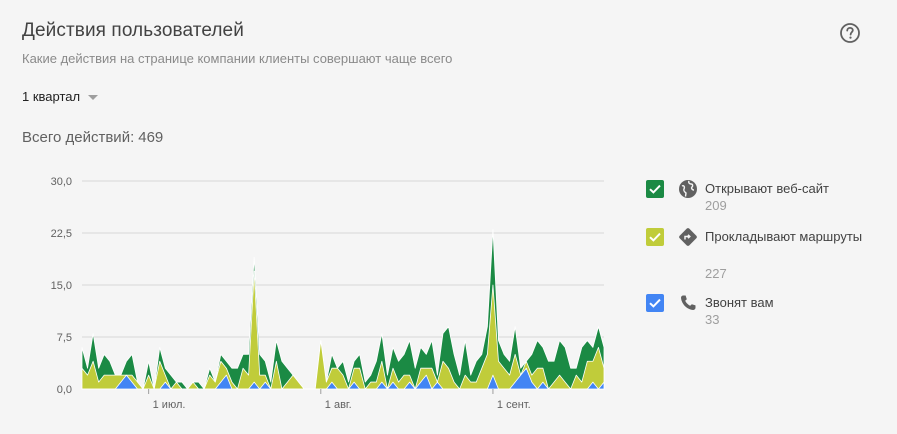 The image size is (897, 434). Describe the element at coordinates (739, 302) in the screenshot. I see `legend-calls-name: Звонят вам` at that location.